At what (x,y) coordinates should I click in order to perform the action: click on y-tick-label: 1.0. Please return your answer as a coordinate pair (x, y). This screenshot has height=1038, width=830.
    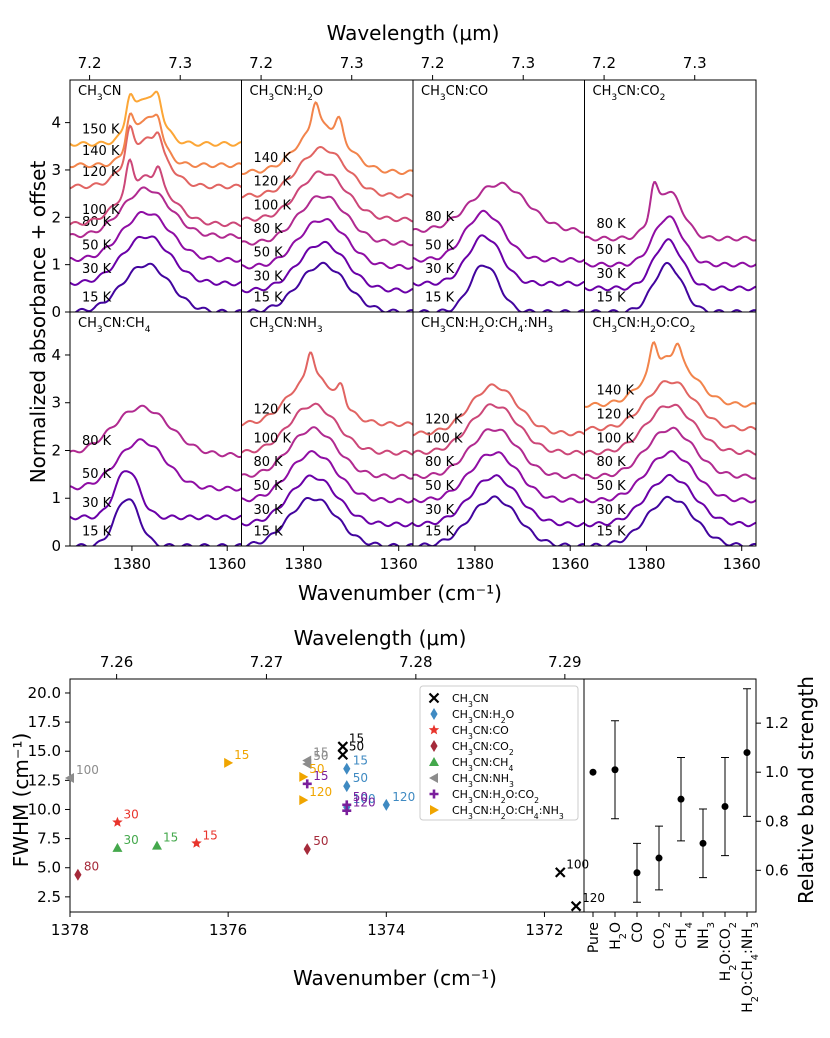
    Looking at the image, I should click on (777, 772).